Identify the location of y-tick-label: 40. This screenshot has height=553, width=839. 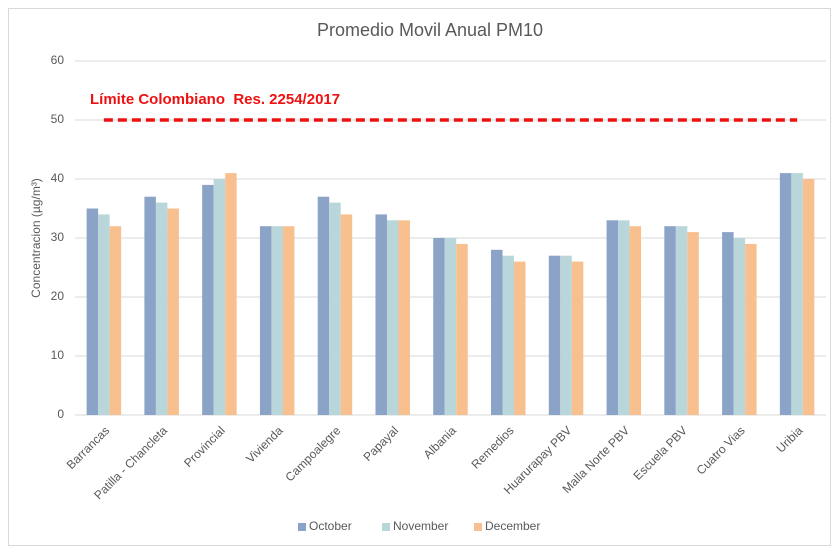
(58, 178).